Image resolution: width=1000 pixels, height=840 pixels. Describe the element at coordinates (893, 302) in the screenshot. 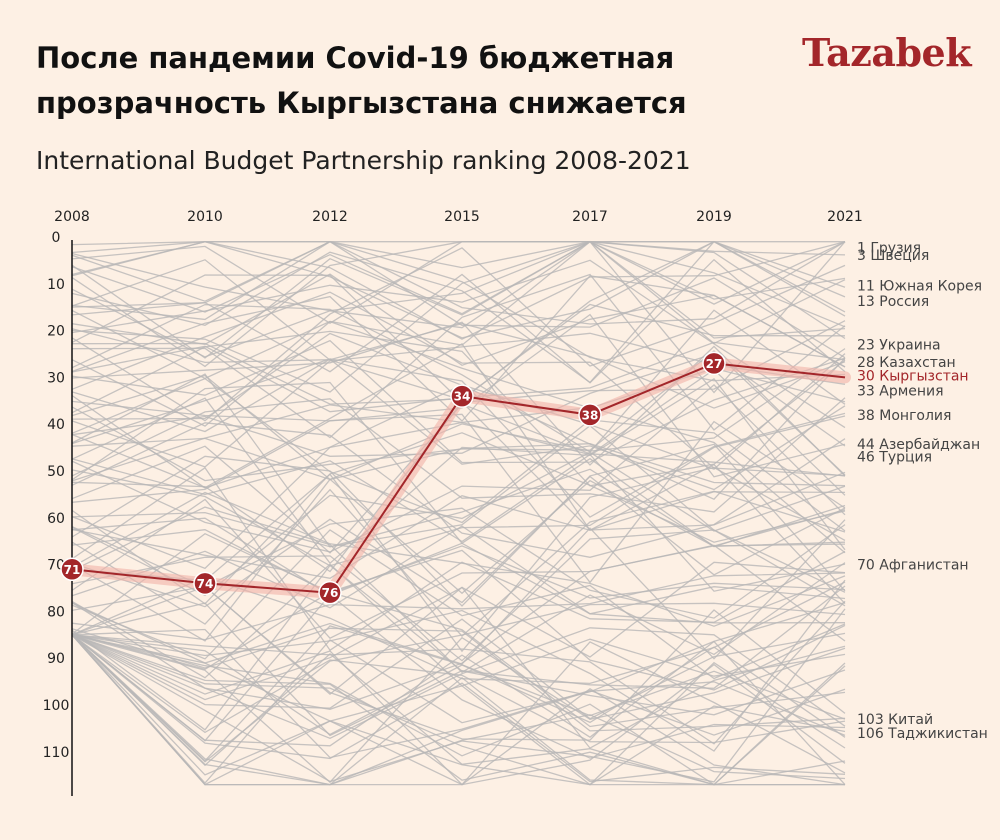

I see `country-label: 13 Россия` at that location.